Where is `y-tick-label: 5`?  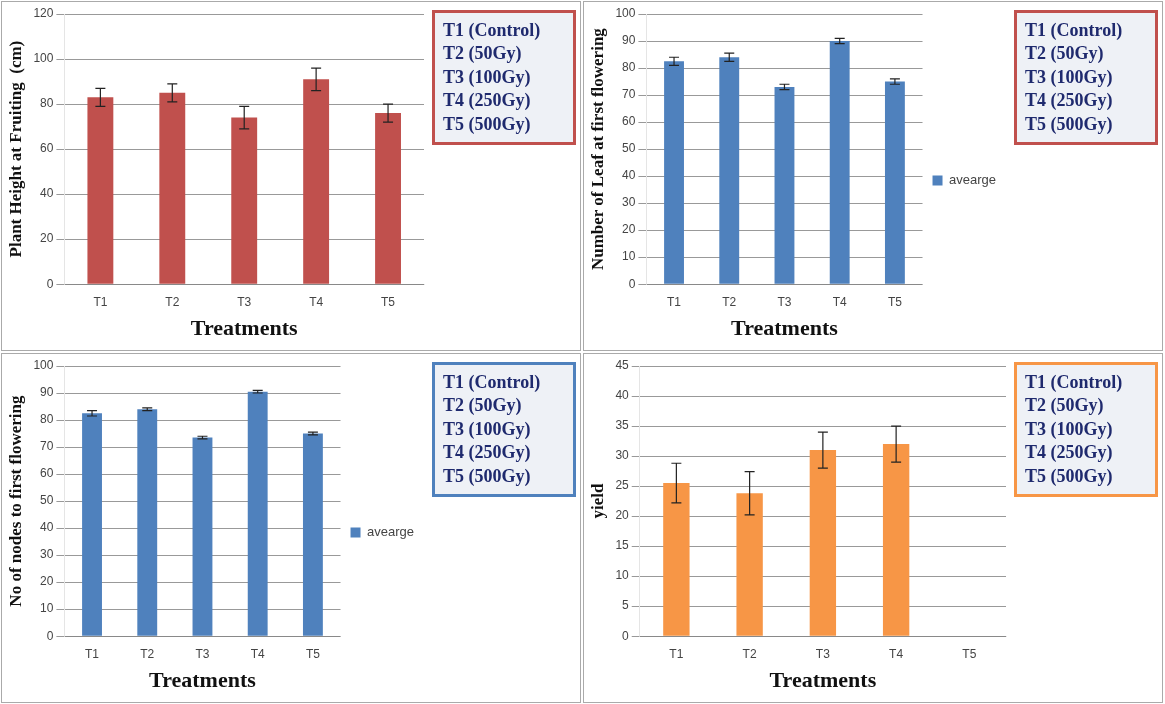
y-tick-label: 5 is located at coordinates (626, 605).